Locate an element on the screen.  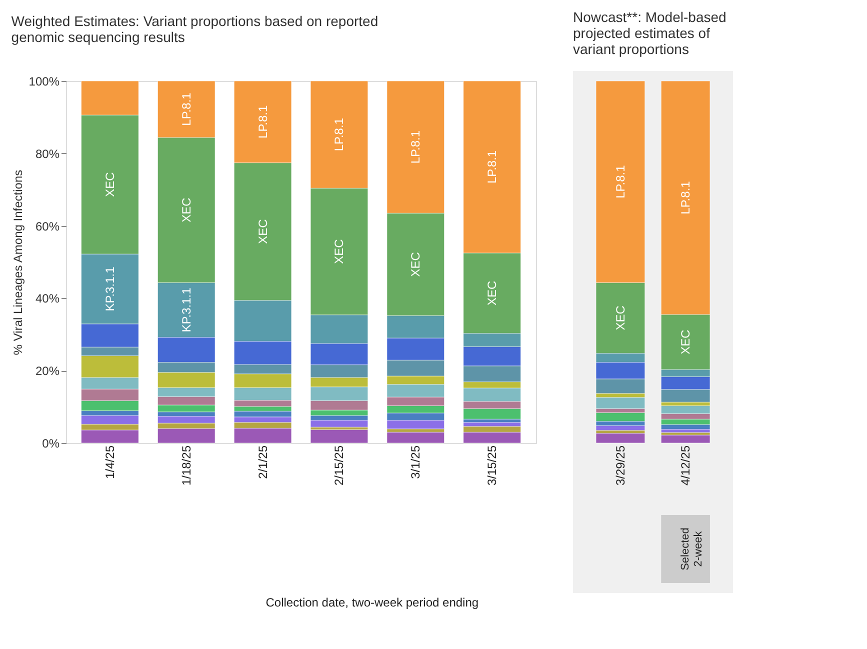
x-tick-label: 3/29/25 is located at coordinates (620, 465).